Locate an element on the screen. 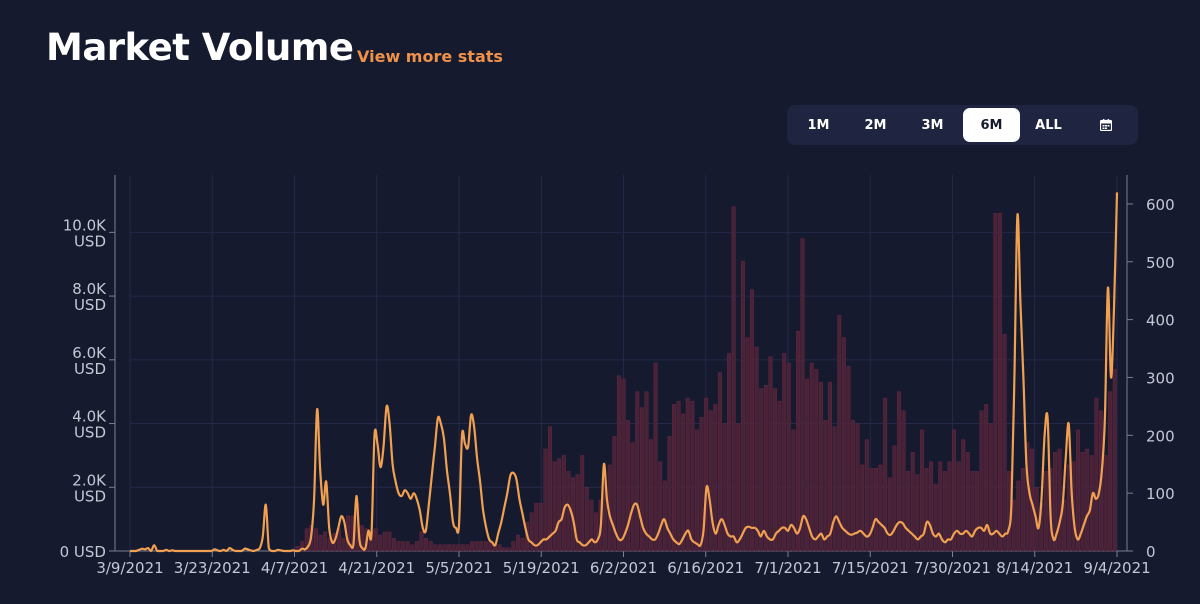  x-tick-label: 7/1/2021 is located at coordinates (787, 568).